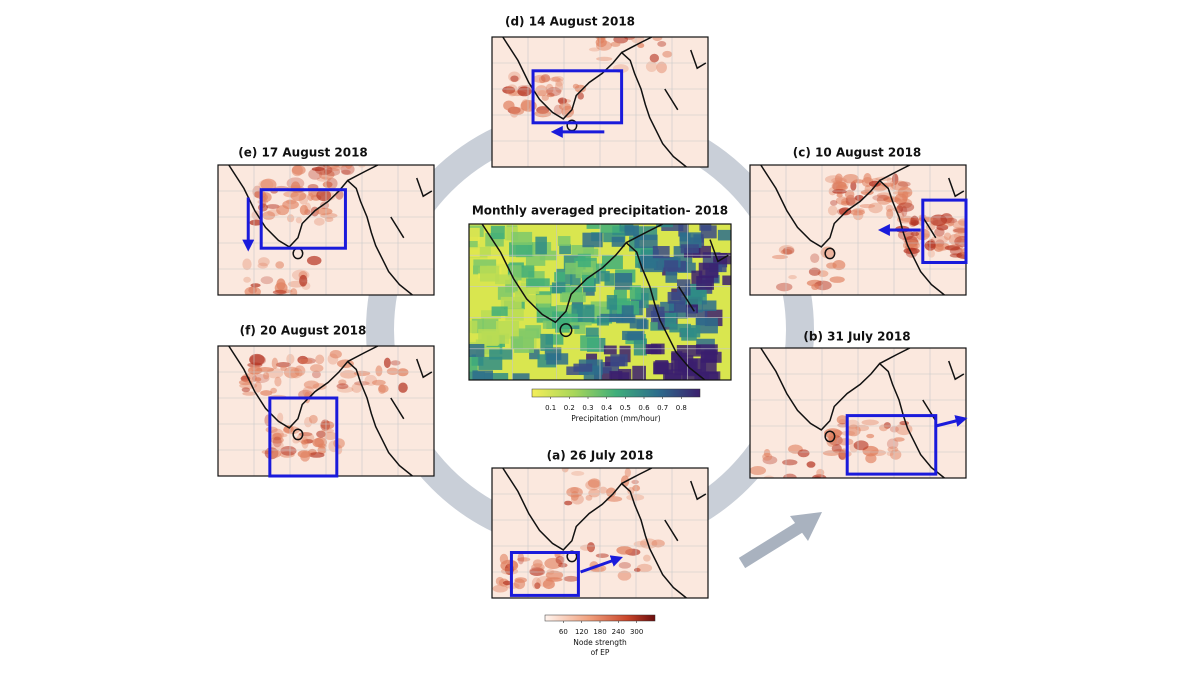 The height and width of the screenshot is (675, 1200). What do you see at coordinates (600, 211) in the screenshot?
I see `center-title: Monthly averaged precipitation- 2018` at bounding box center [600, 211].